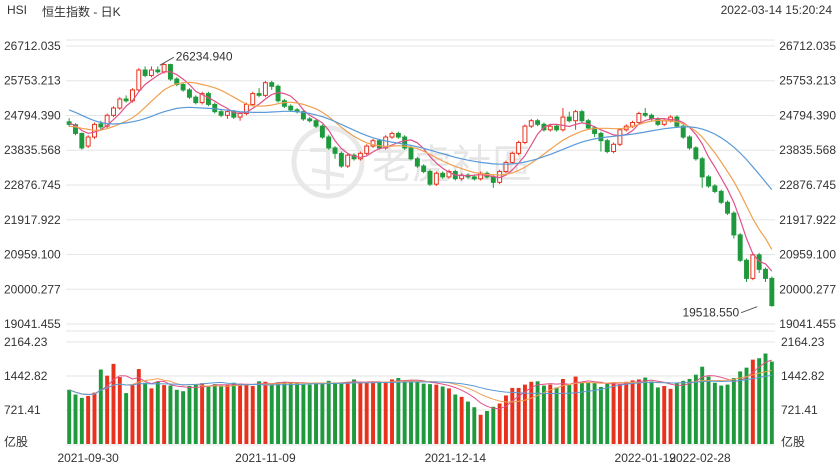 This screenshot has height=470, width=840. What do you see at coordinates (32, 185) in the screenshot?
I see `price-tick-label-left: 22876.745` at bounding box center [32, 185].